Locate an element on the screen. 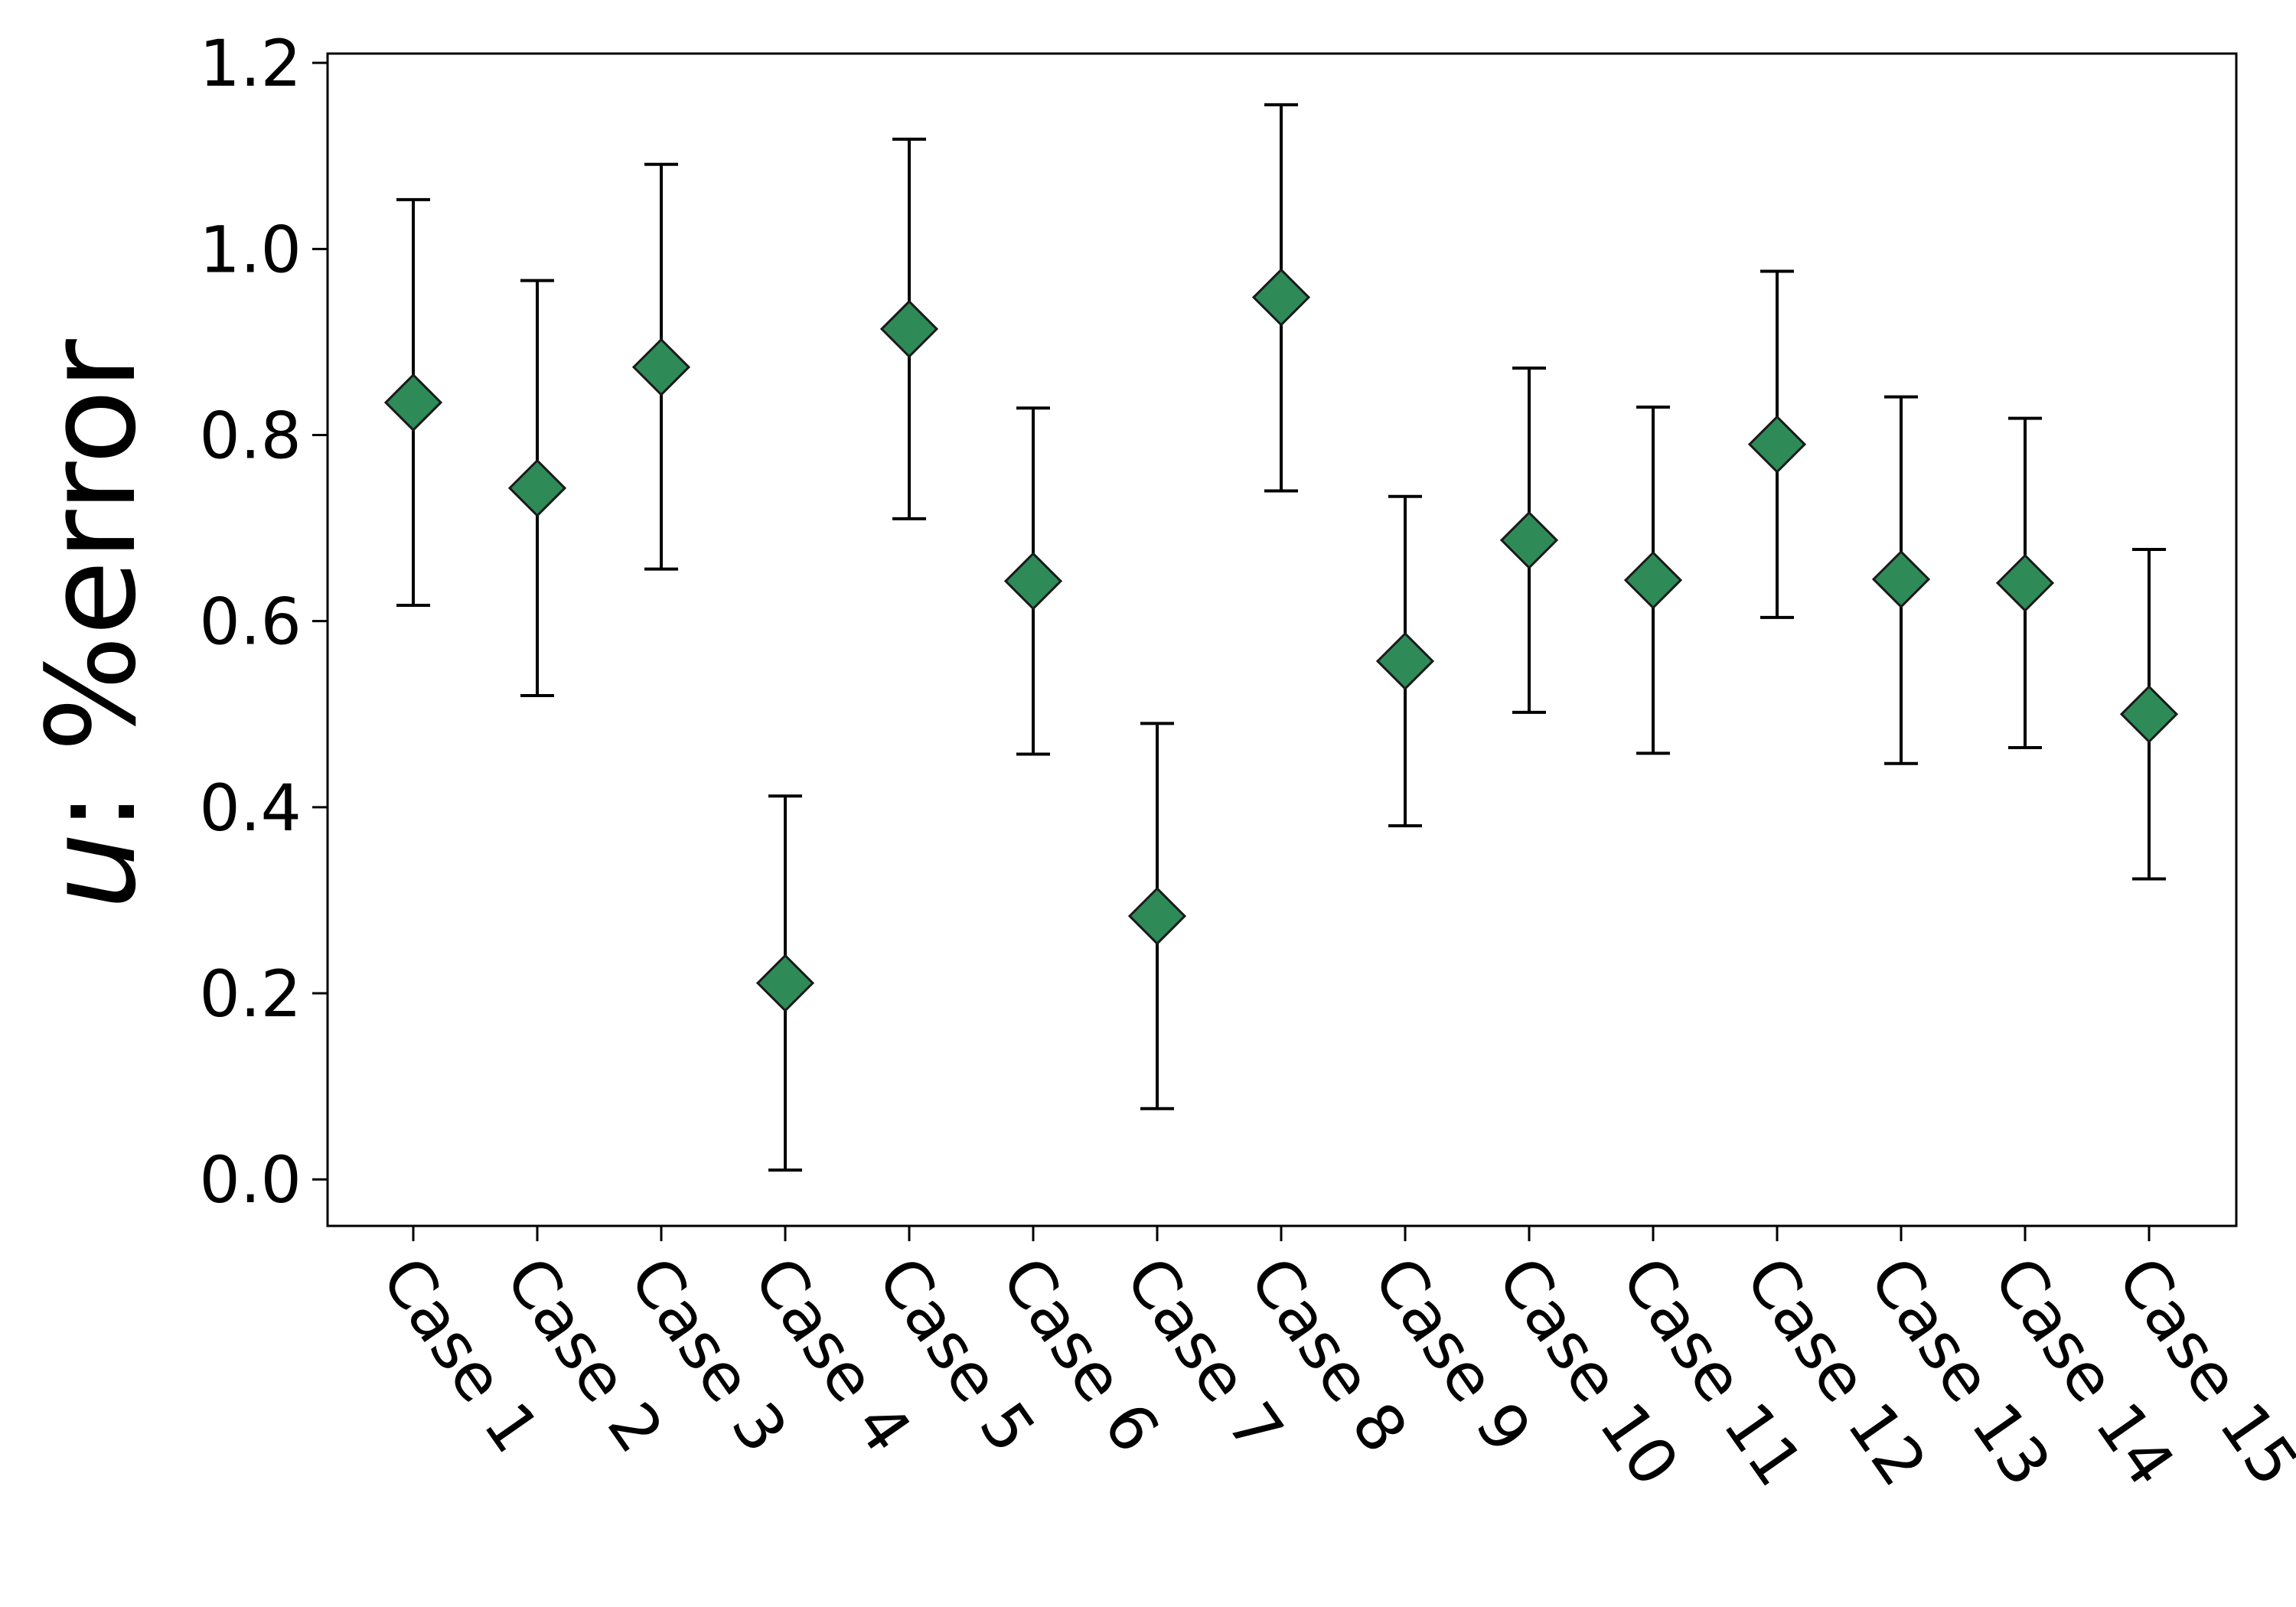 Image resolution: width=2296 pixels, height=1607 pixels. y-tick-label: 0.0 is located at coordinates (250, 1180).